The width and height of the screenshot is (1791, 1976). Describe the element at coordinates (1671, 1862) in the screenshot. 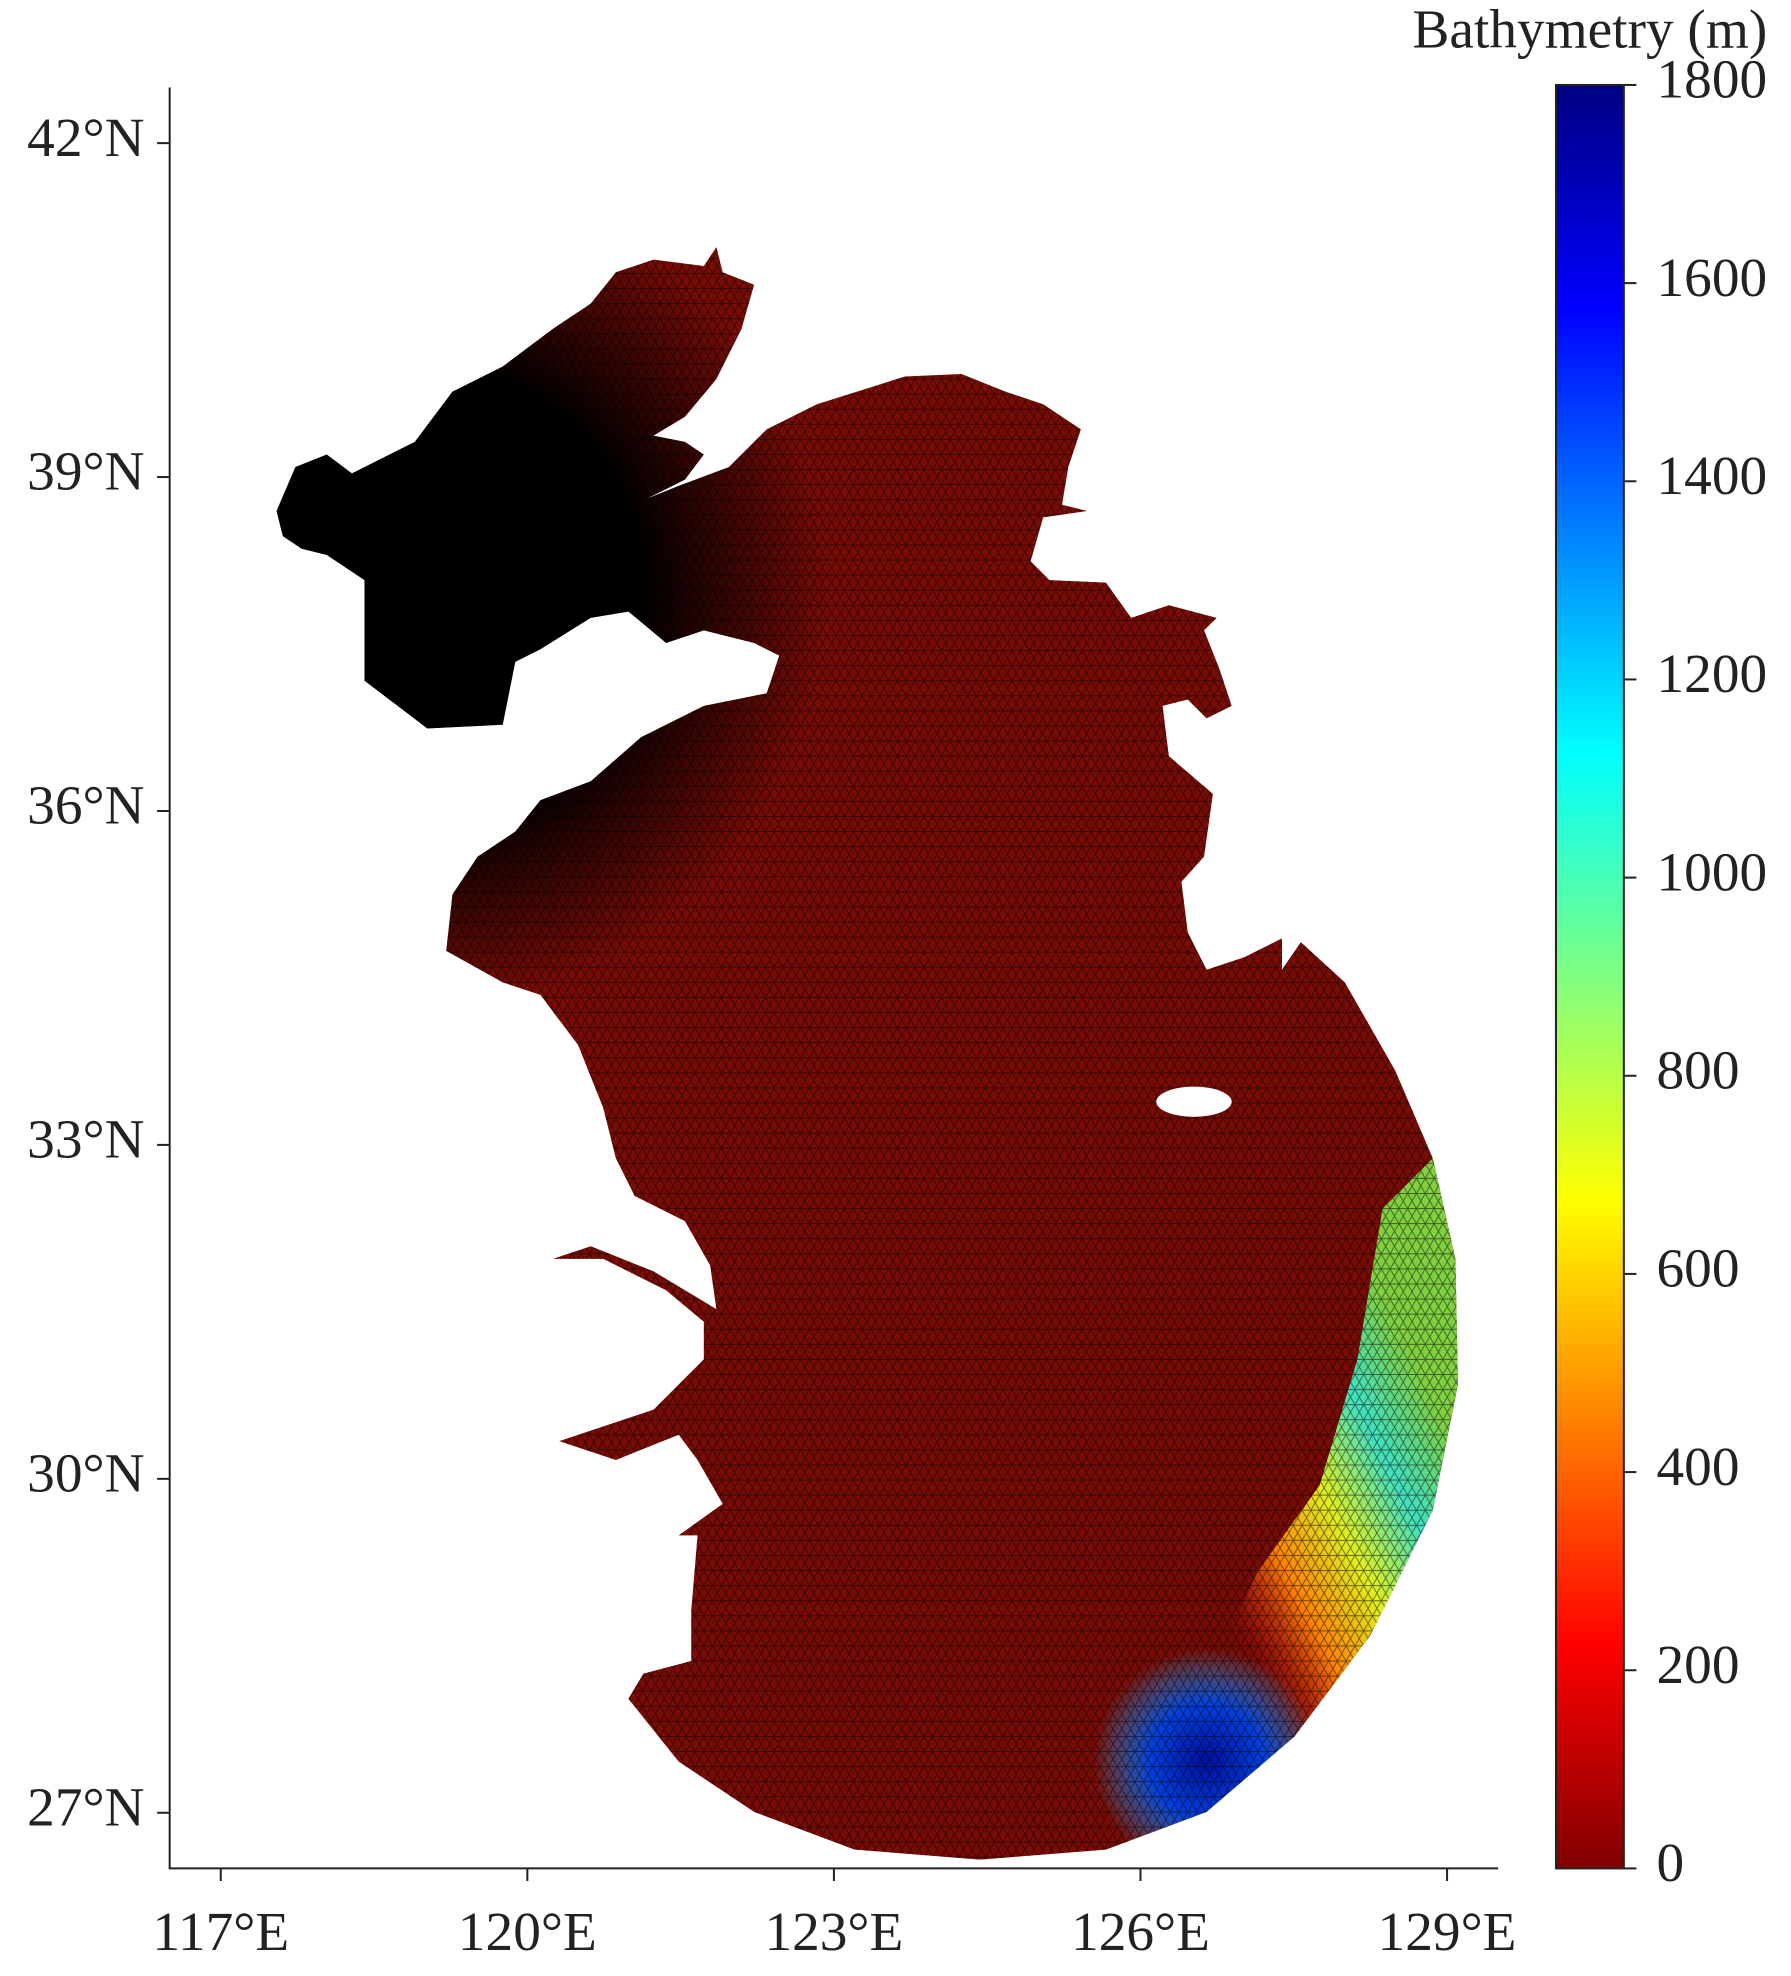

I see `colorbar-tick-label: 0` at that location.